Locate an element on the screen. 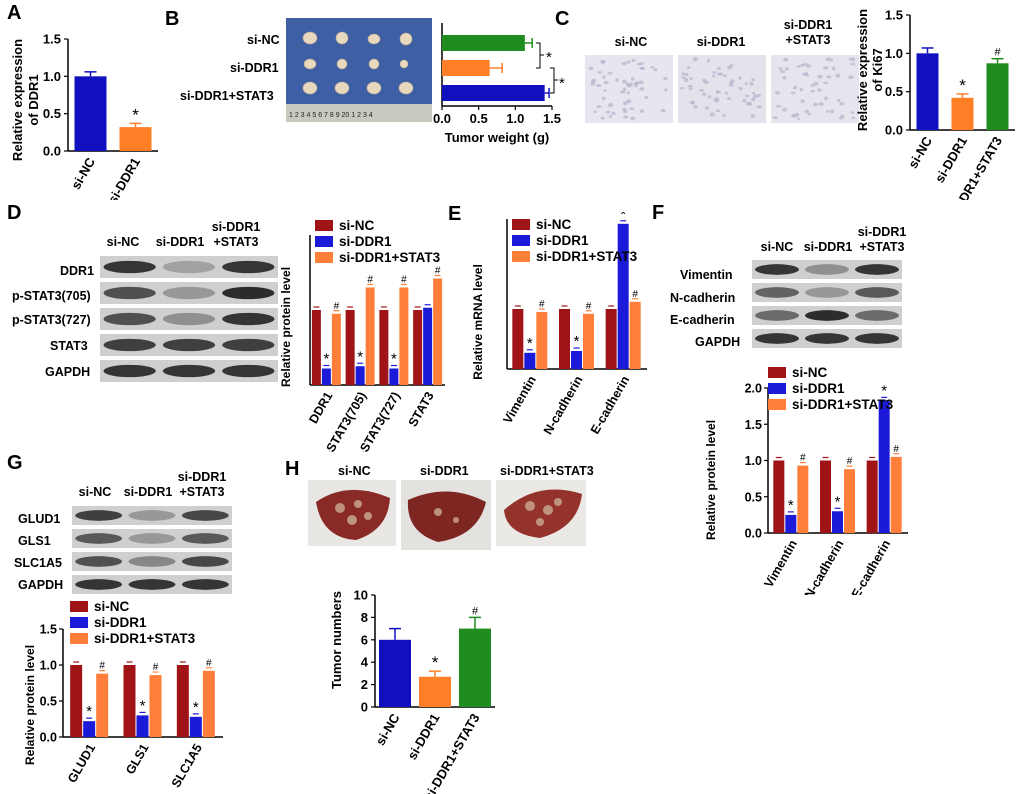 This screenshot has width=1020, height=794. chartE-mark-2-1: * is located at coordinates (623, 217).